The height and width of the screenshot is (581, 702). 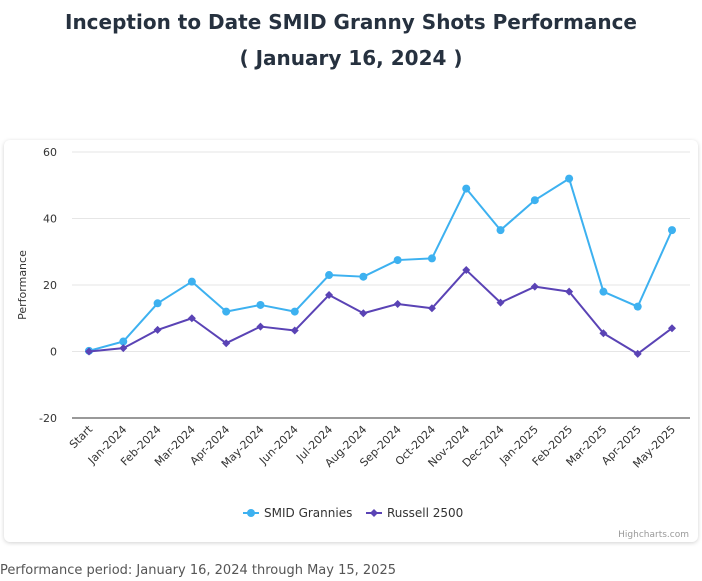 What do you see at coordinates (48, 418) in the screenshot?
I see `y-tick-label: -20` at bounding box center [48, 418].